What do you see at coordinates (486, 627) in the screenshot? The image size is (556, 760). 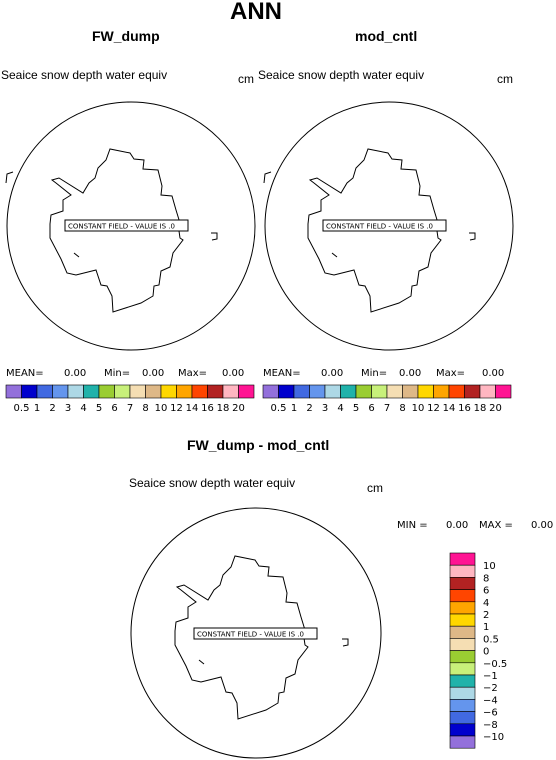 I see `colorbar-difference-tick-label: 1` at bounding box center [486, 627].